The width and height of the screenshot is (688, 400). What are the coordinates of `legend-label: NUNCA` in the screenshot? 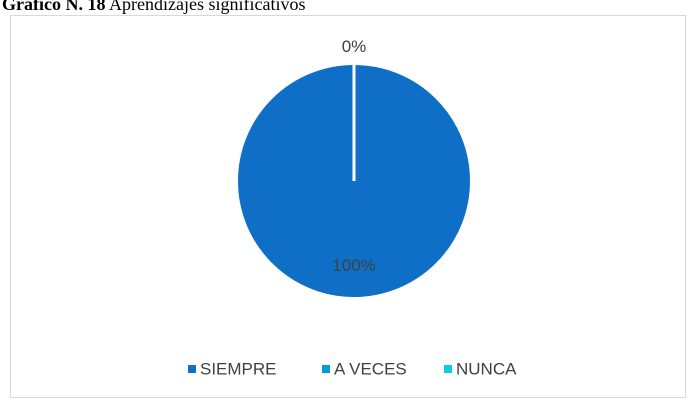 It's located at (486, 368).